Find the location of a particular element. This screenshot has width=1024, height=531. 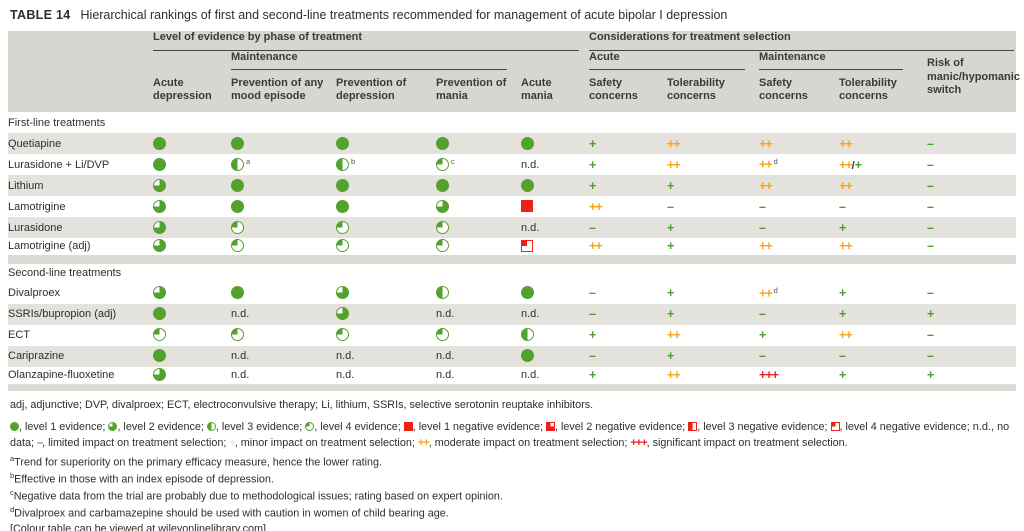

subgroup-maintenance-considerations: Maintenance is located at coordinates (843, 60).